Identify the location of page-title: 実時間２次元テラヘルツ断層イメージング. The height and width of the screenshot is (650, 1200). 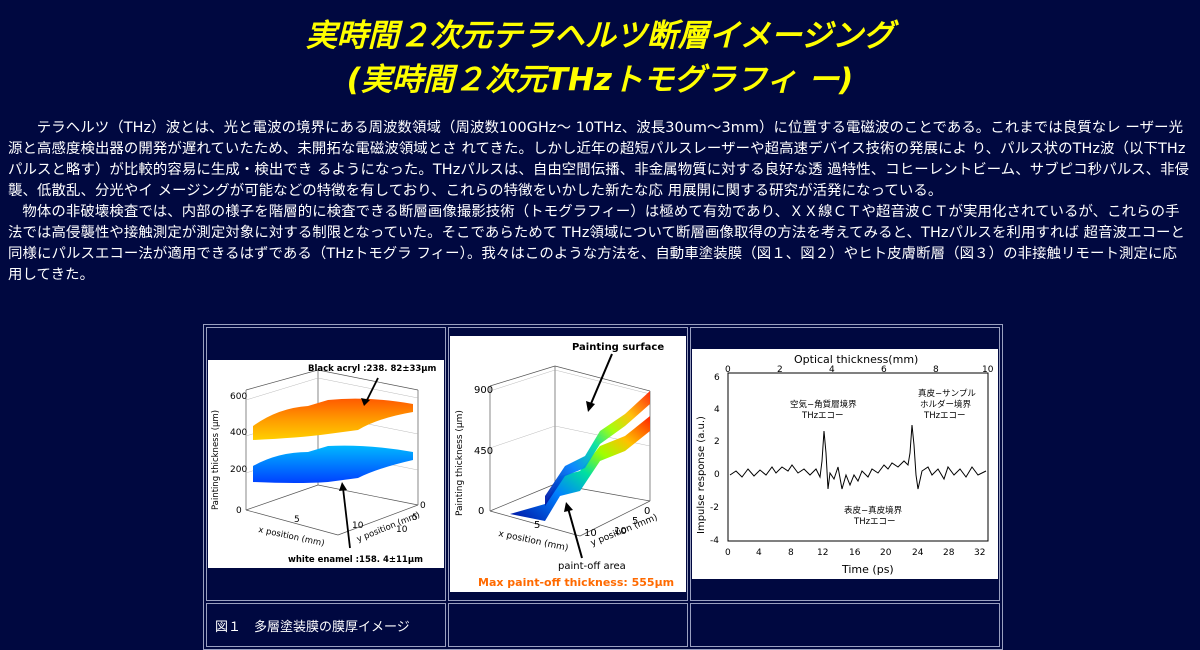
(600, 36).